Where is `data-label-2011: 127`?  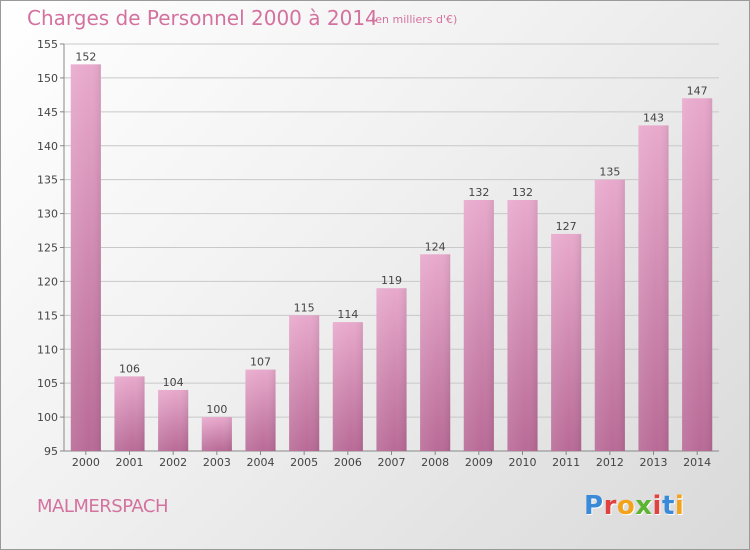 data-label-2011: 127 is located at coordinates (566, 226).